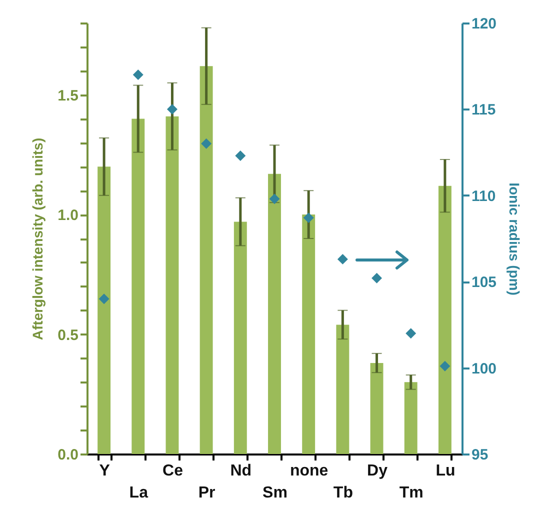  I want to click on x-tick-label: Dy, so click(377, 471).